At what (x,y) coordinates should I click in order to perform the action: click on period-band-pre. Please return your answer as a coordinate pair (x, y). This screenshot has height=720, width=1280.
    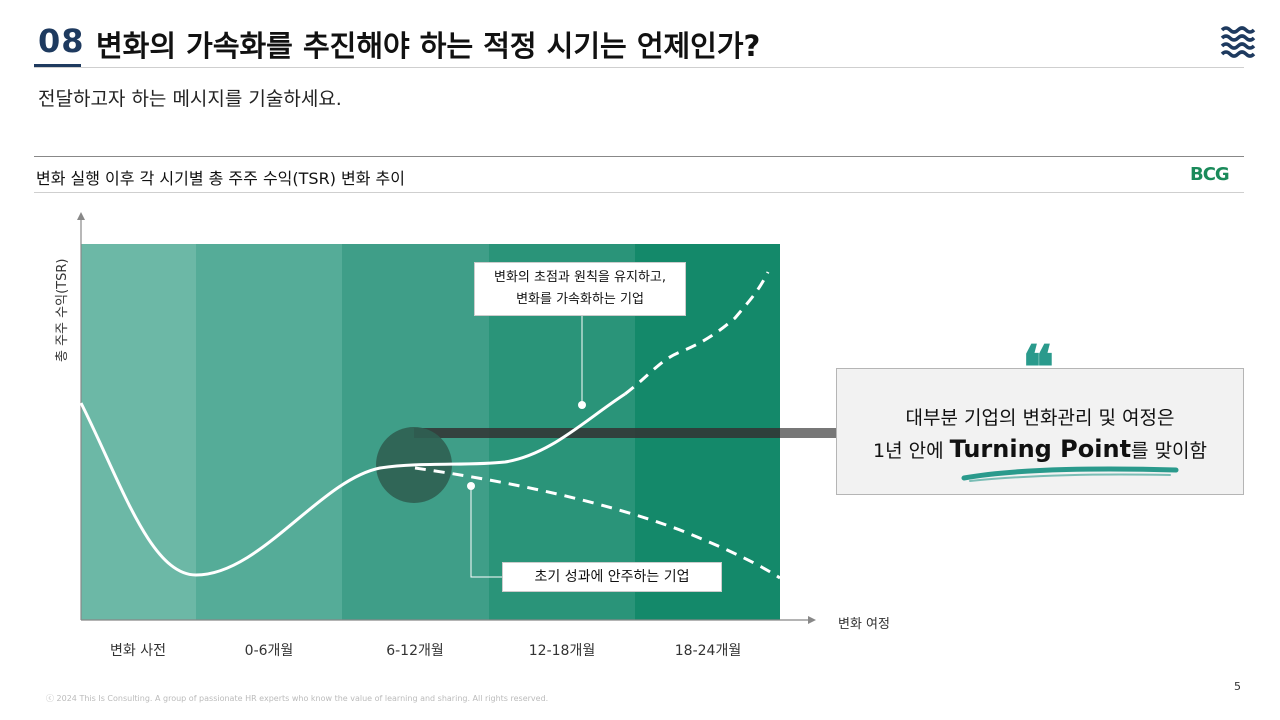
    Looking at the image, I should click on (138, 432).